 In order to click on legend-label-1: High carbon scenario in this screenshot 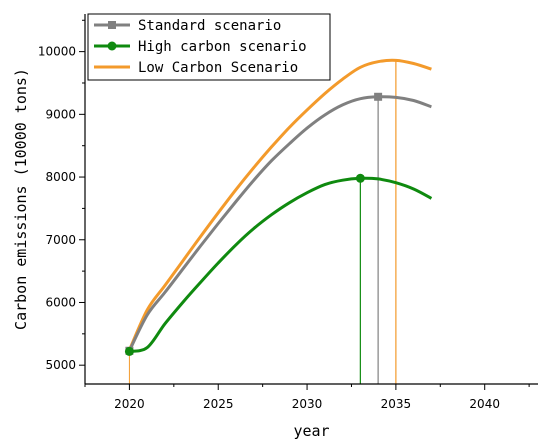, I will do `click(222, 47)`.